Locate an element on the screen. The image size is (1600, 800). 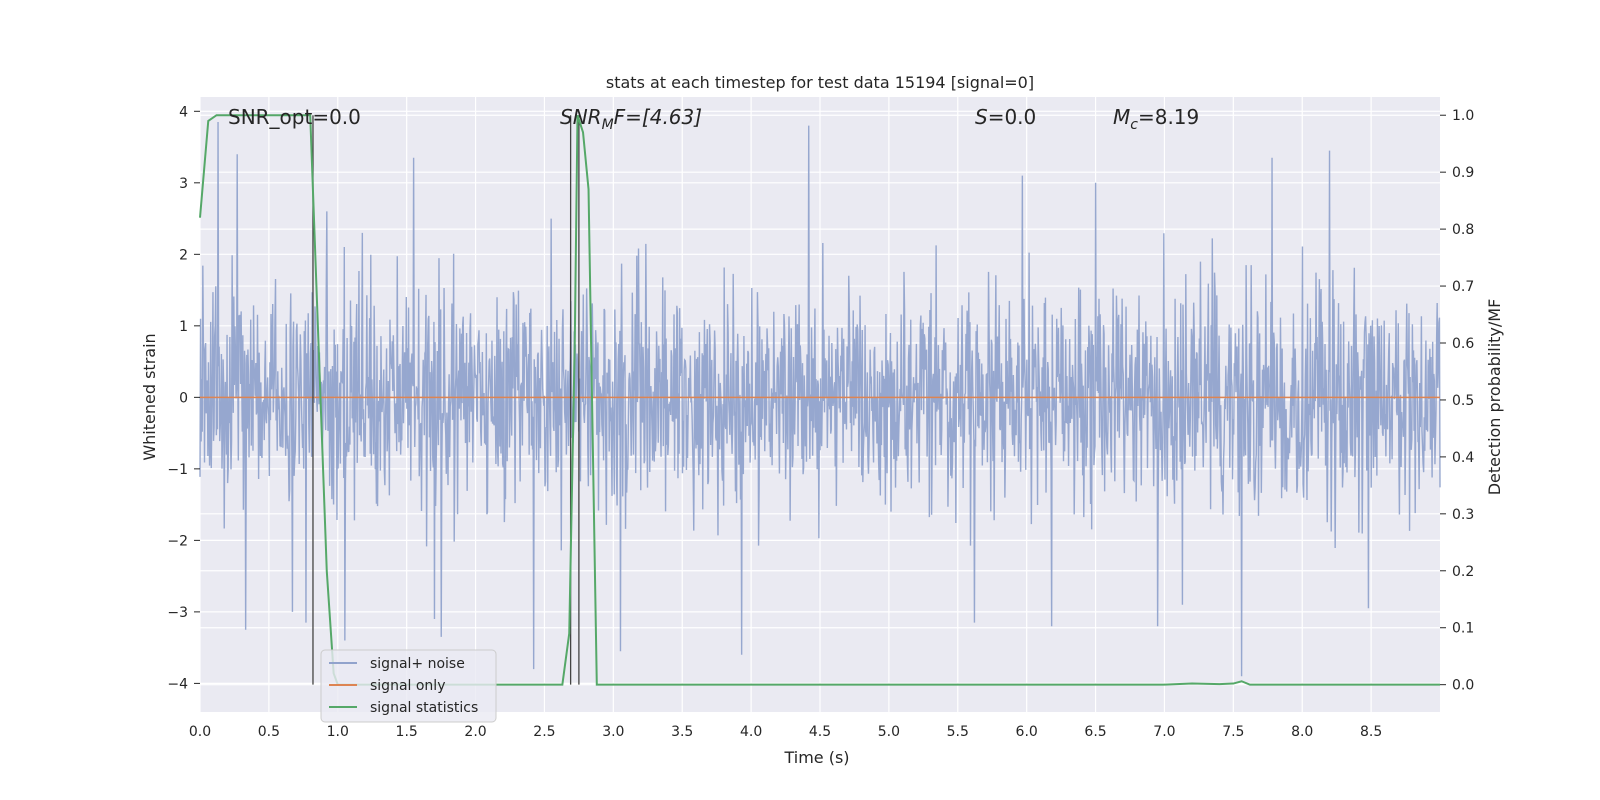
x-tick-label: 1.0 is located at coordinates (338, 732).